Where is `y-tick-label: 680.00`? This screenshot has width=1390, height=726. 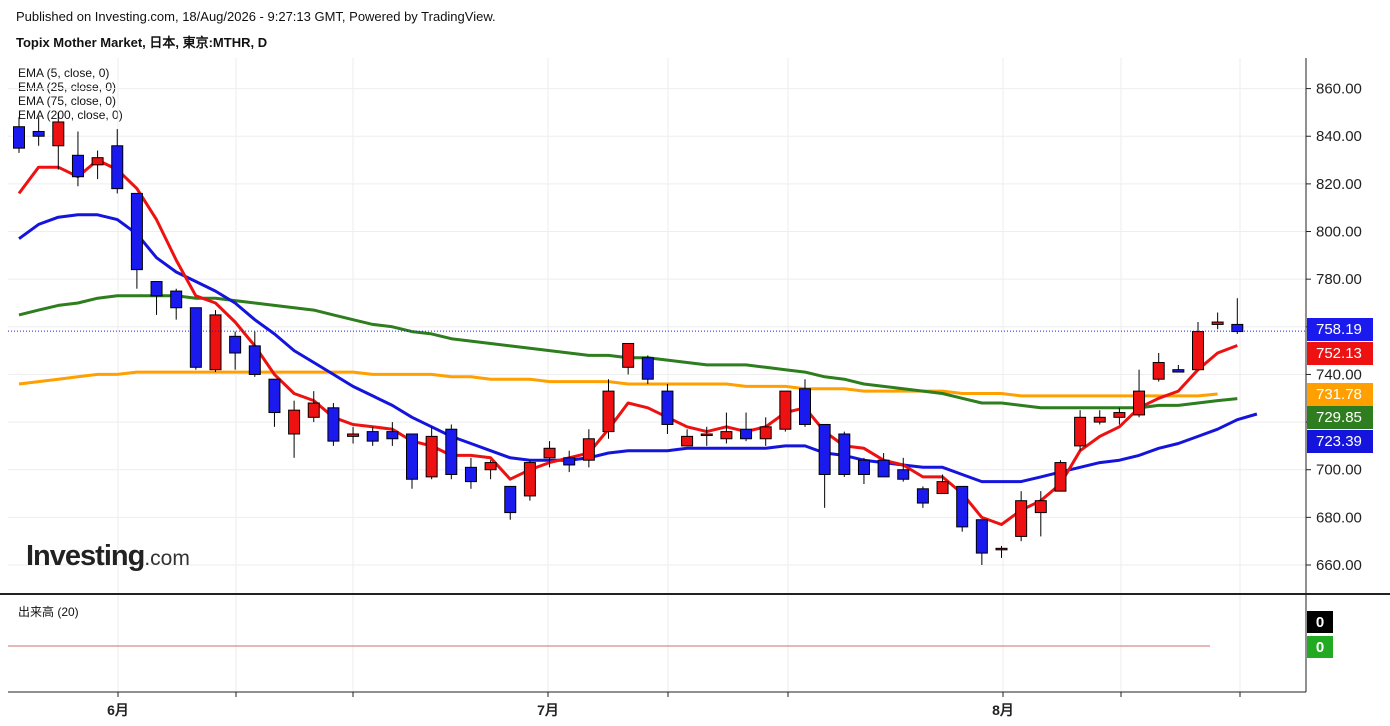 y-tick-label: 680.00 is located at coordinates (1339, 517).